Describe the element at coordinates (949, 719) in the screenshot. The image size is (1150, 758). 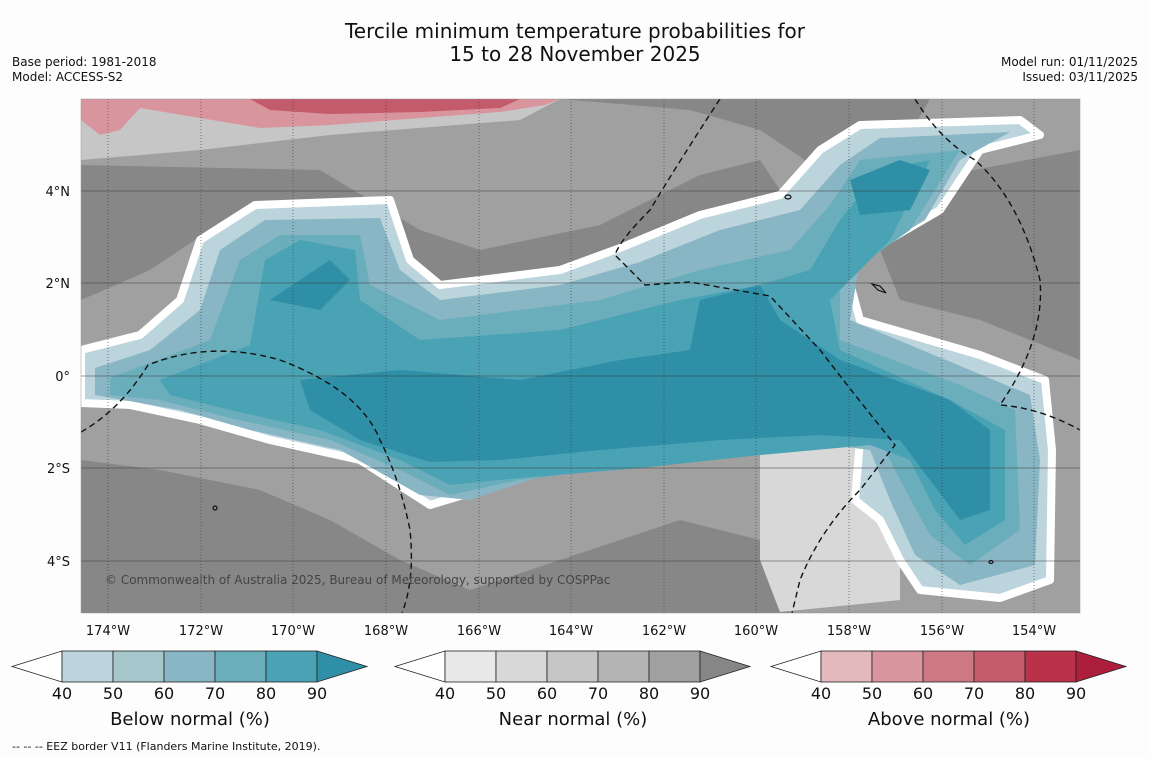
I see `colorbar-label-above: Above normal (%)` at that location.